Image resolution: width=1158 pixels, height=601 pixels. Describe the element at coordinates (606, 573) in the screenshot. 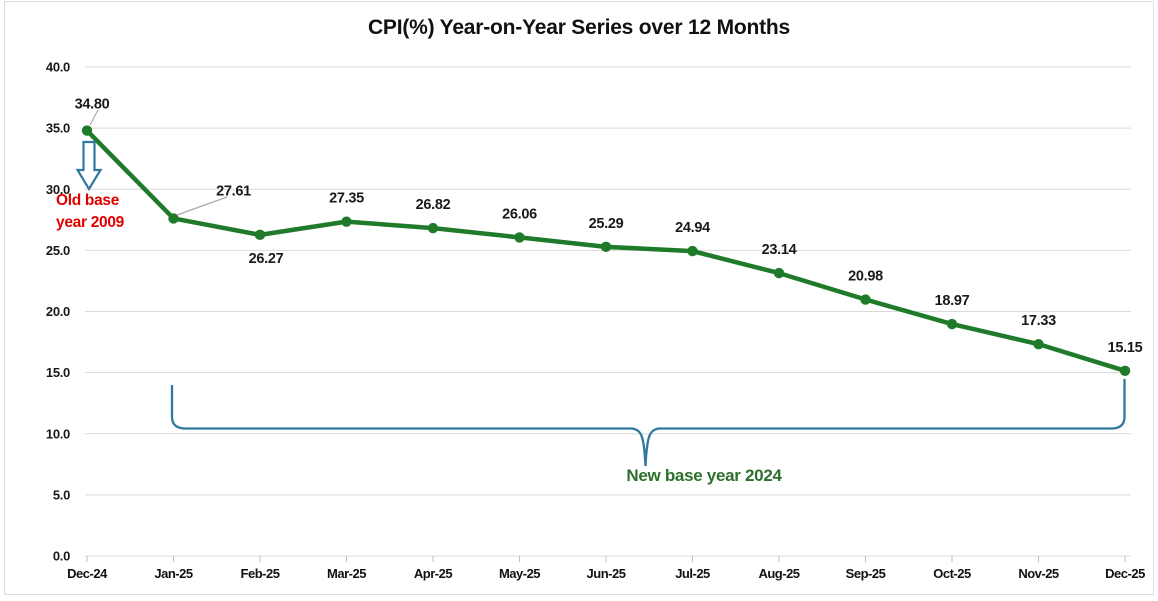

I see `svg-text: Jun-25` at that location.